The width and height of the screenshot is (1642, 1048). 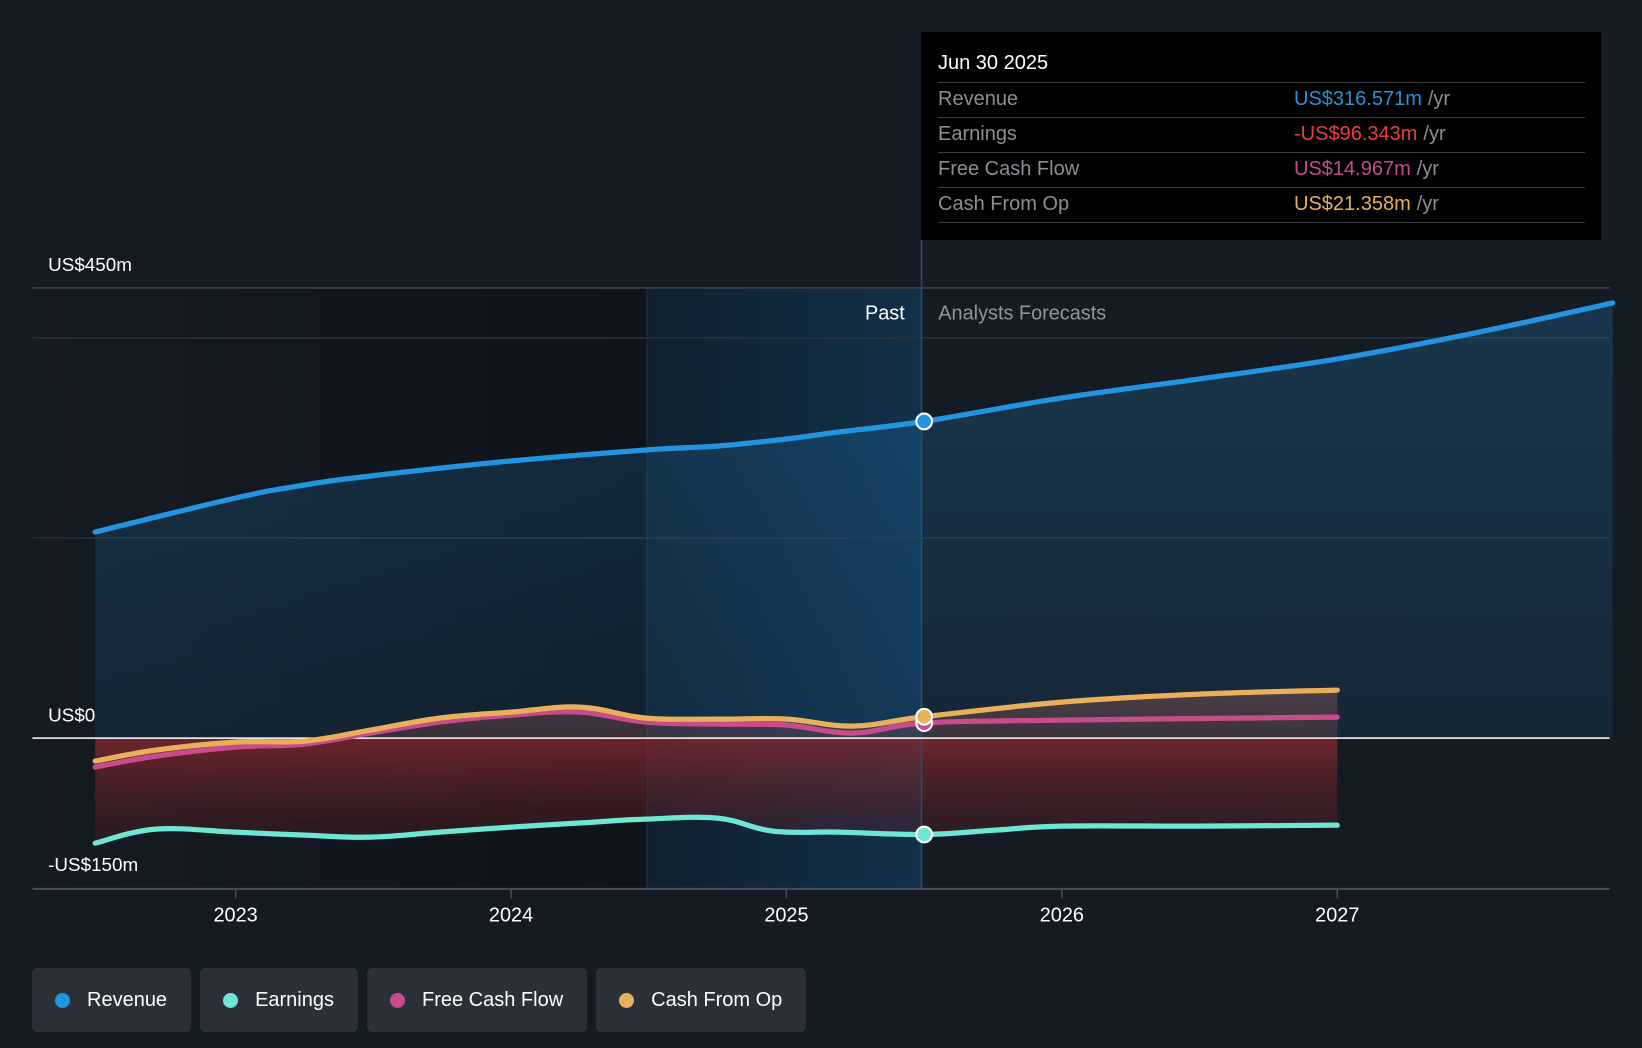 What do you see at coordinates (1062, 915) in the screenshot?
I see `x-tick-label: 2026` at bounding box center [1062, 915].